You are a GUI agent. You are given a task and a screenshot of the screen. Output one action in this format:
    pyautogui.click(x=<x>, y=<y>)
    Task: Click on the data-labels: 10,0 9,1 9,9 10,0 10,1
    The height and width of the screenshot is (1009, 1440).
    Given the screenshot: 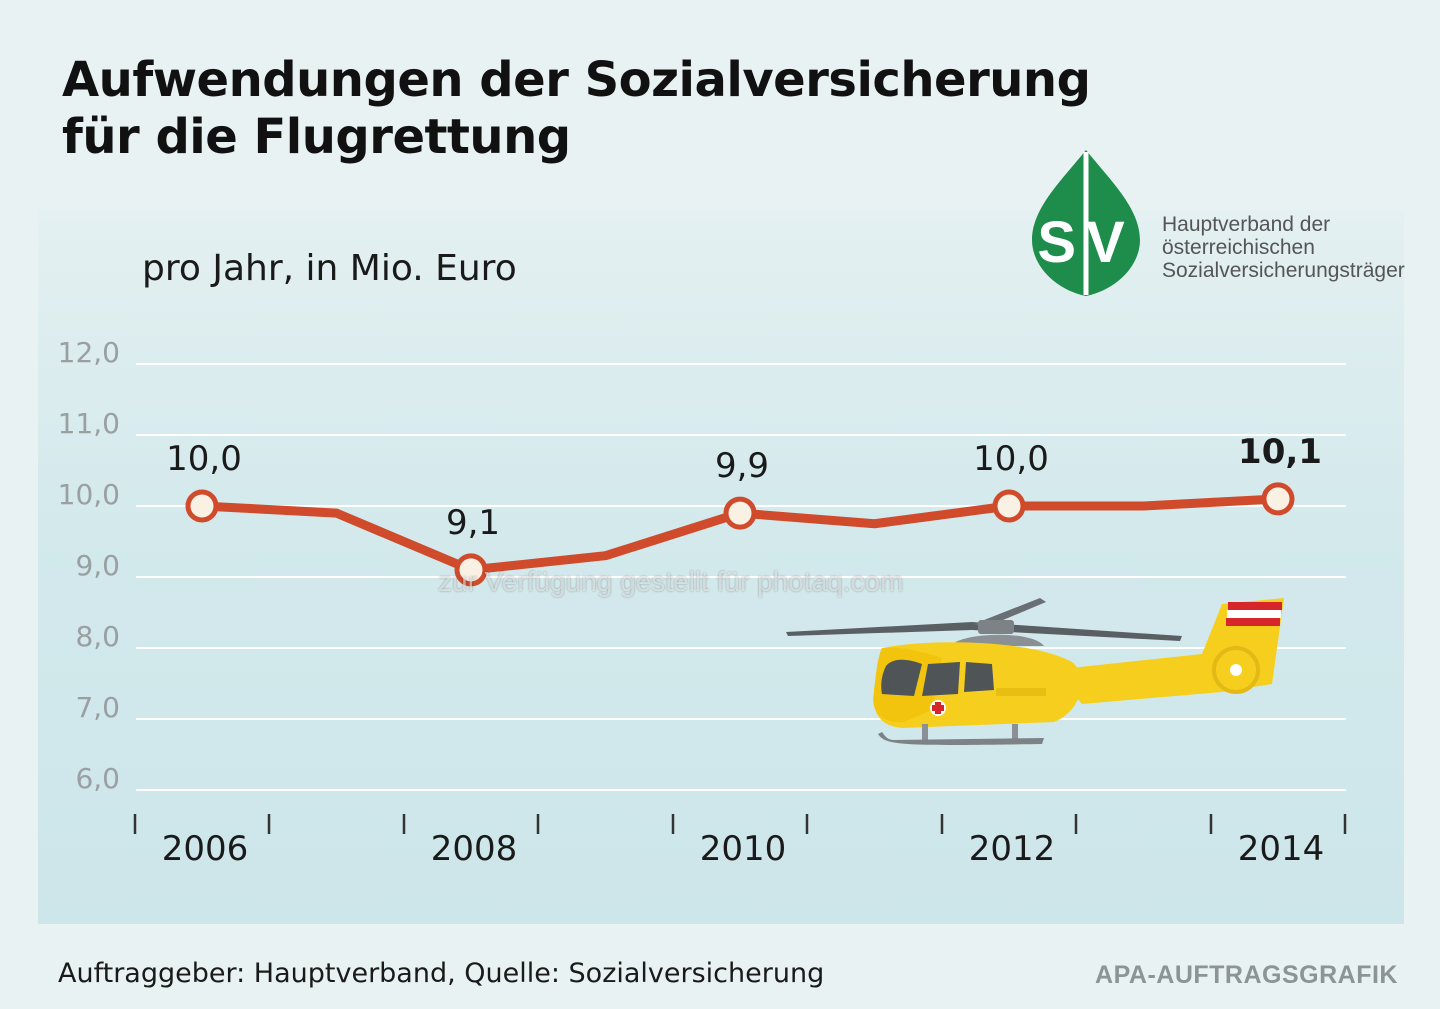 What is the action you would take?
    pyautogui.click(x=744, y=487)
    